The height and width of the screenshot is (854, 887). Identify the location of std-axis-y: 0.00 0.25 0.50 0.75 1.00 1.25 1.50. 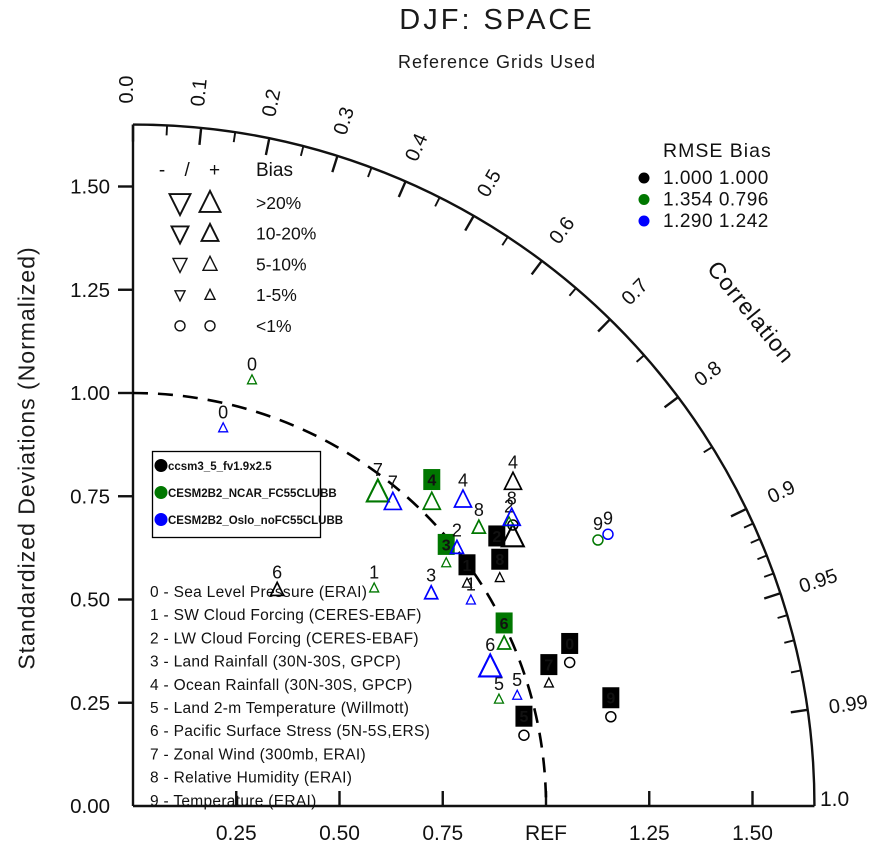
(101, 497).